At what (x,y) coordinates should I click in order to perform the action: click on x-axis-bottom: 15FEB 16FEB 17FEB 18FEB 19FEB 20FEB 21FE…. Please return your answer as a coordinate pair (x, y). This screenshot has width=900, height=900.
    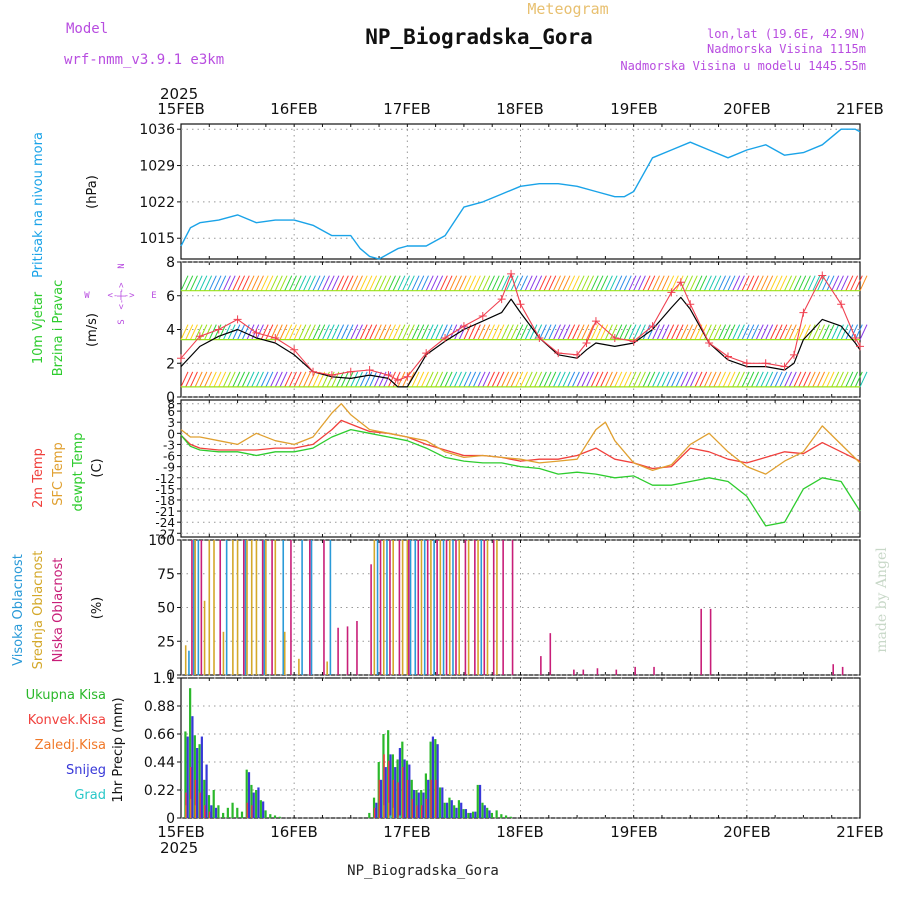
    Looking at the image, I should click on (520, 832).